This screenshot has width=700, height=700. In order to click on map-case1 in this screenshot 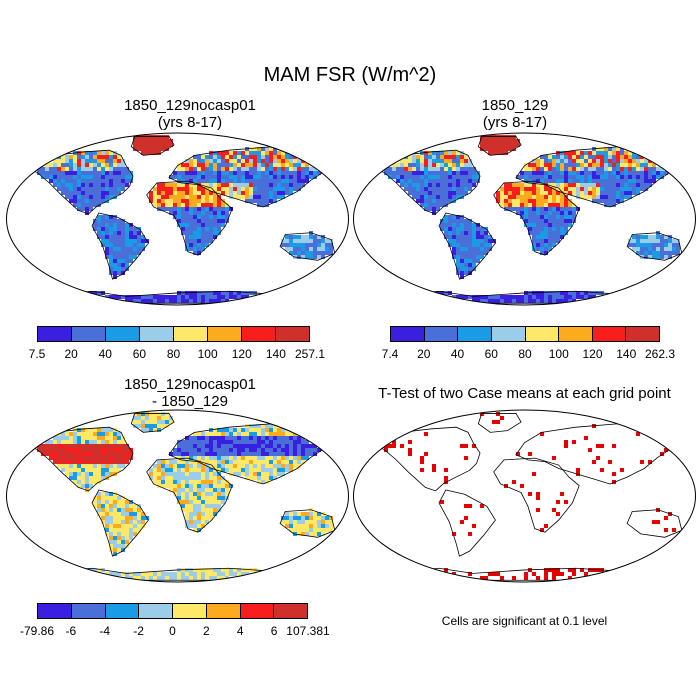, I will do `click(177, 219)`.